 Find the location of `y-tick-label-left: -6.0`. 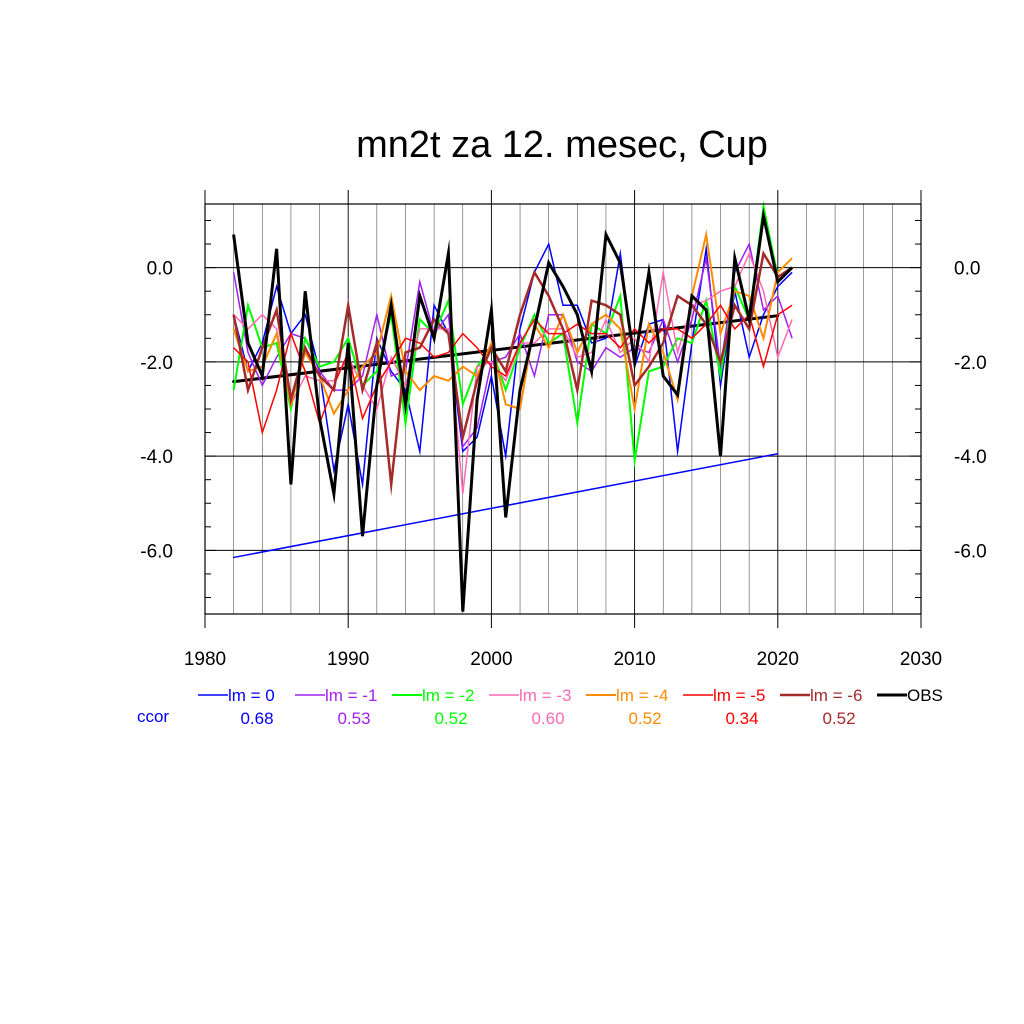

y-tick-label-left: -6.0 is located at coordinates (156, 551).